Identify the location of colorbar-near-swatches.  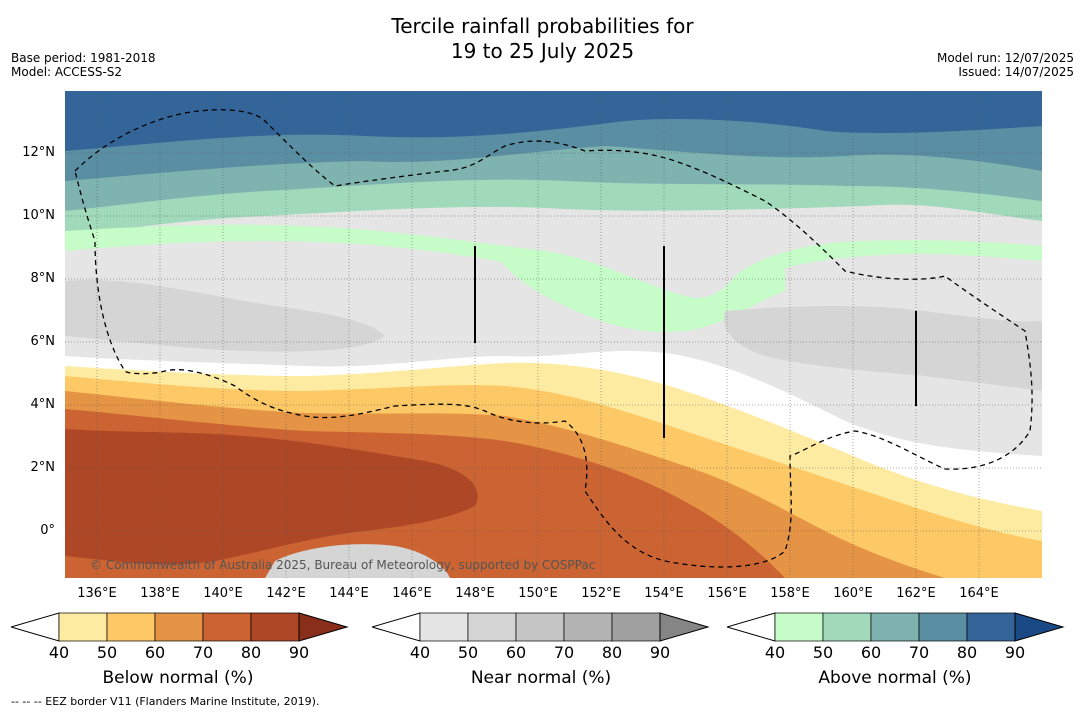
(540, 627).